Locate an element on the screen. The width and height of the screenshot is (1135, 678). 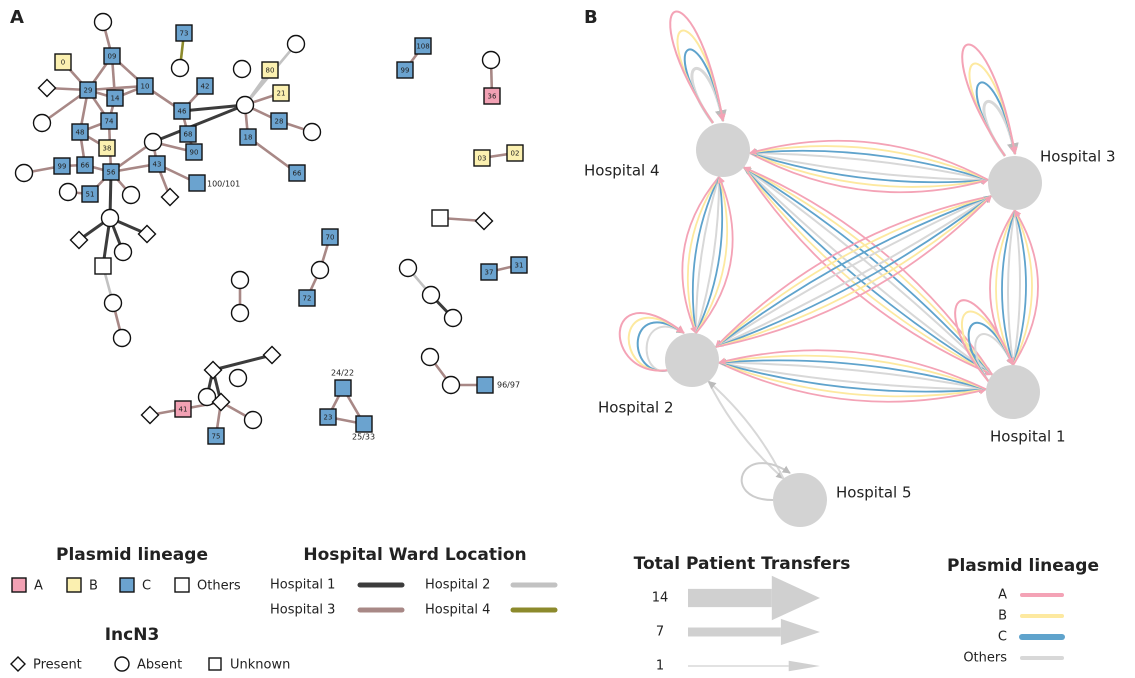
node-label: 41 is located at coordinates (183, 410).